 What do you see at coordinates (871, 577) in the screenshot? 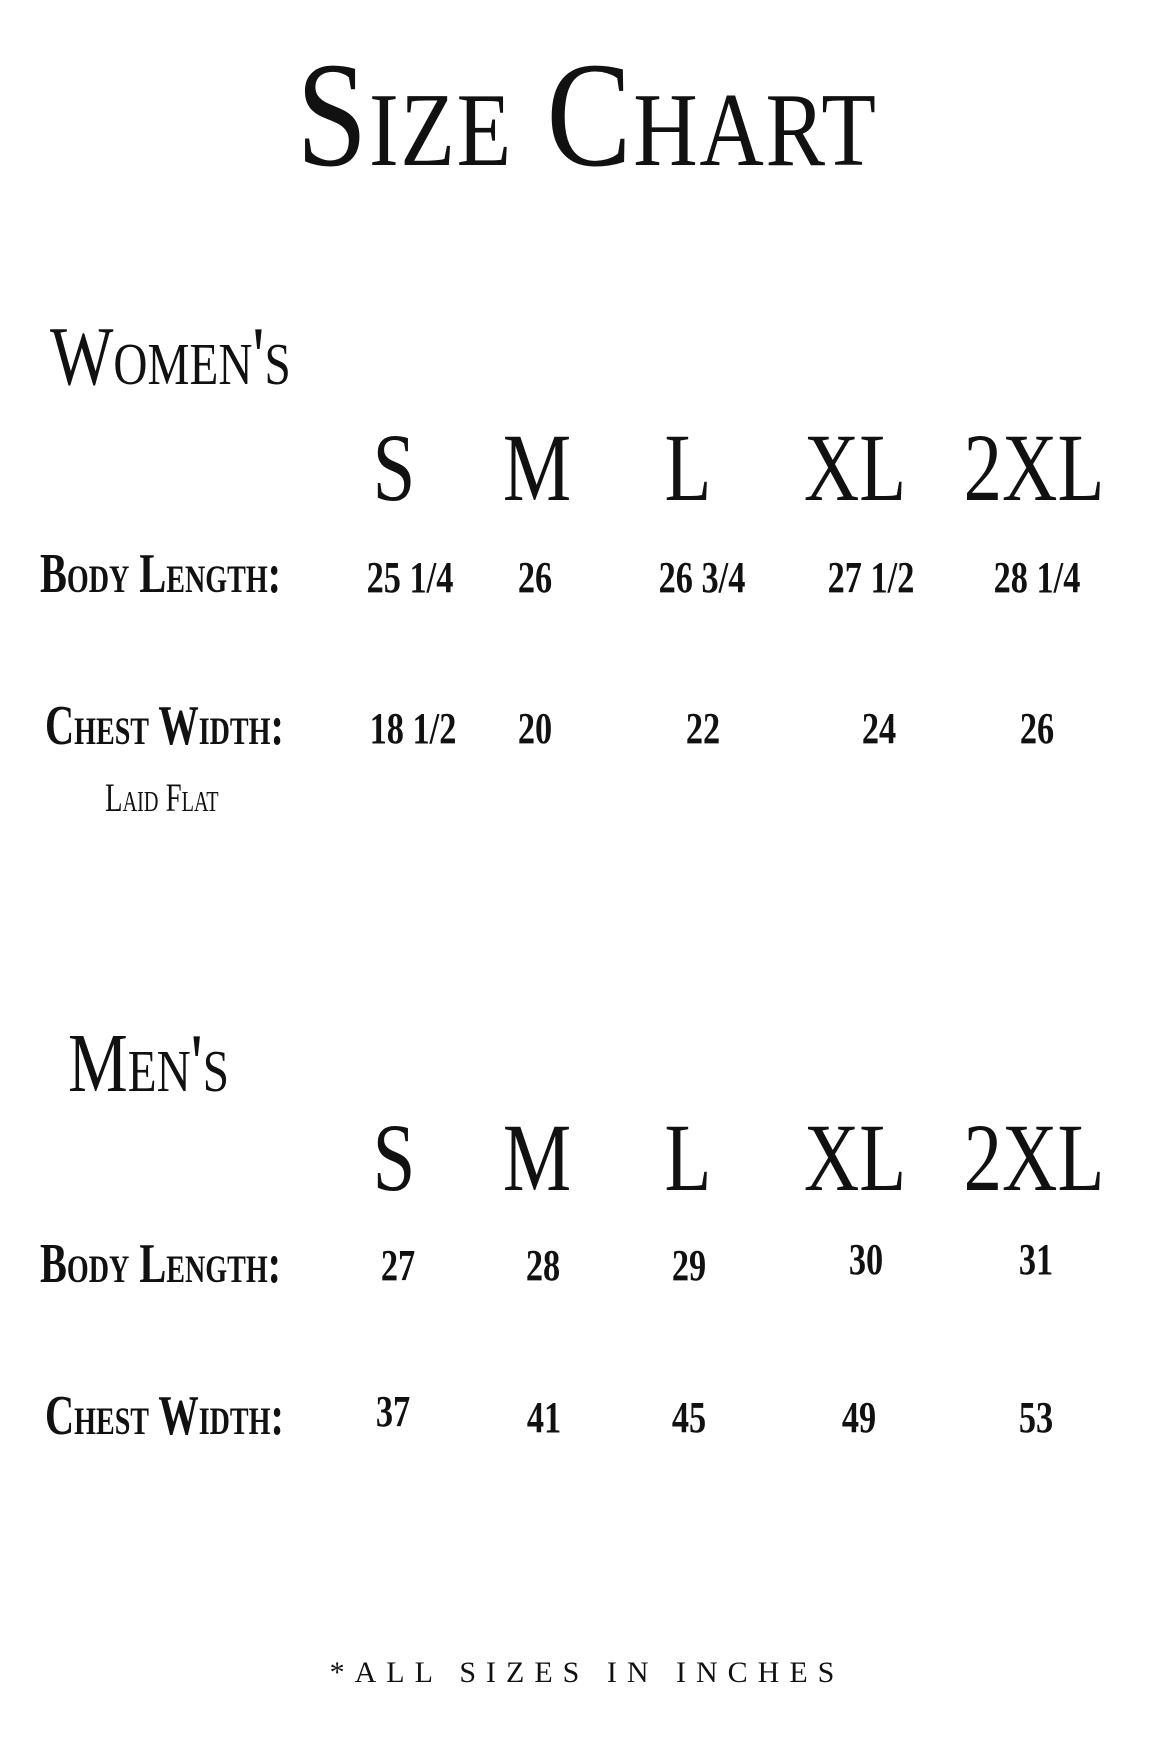
I see `value-cell: 27 1/2` at bounding box center [871, 577].